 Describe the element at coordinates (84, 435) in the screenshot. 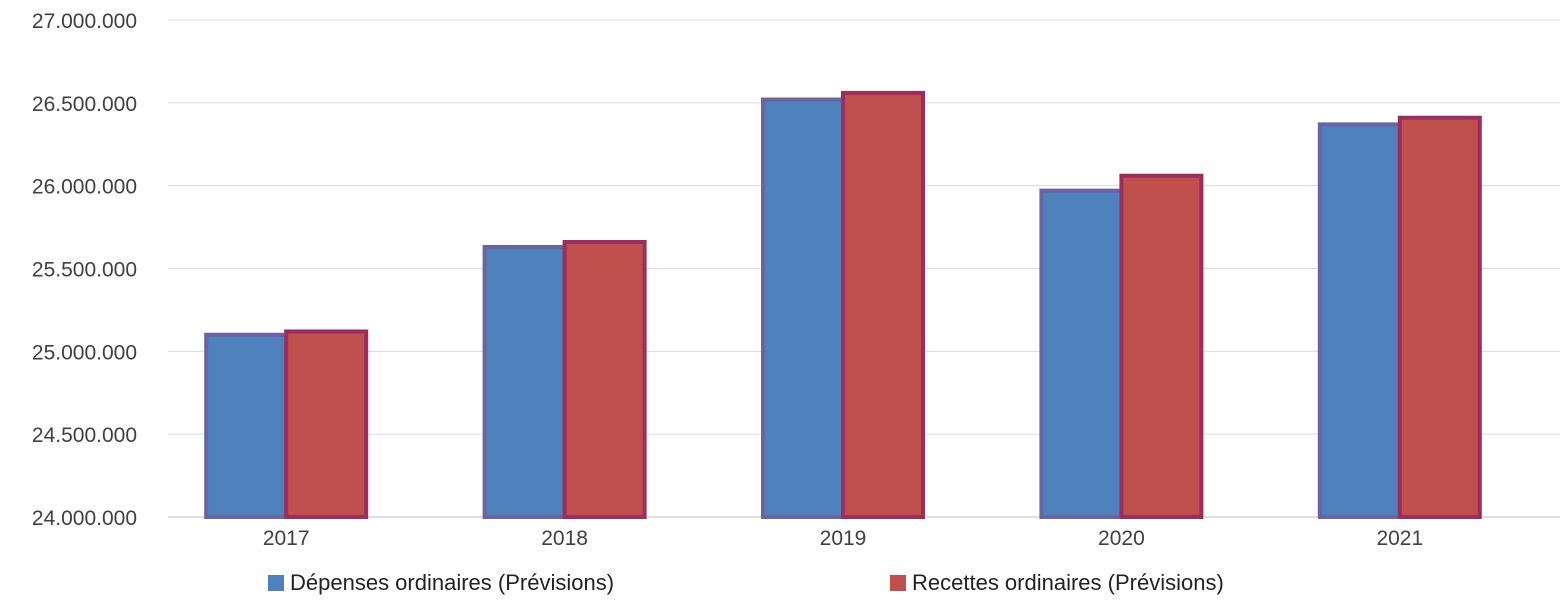

I see `y-tick-label: 24.500.000` at that location.